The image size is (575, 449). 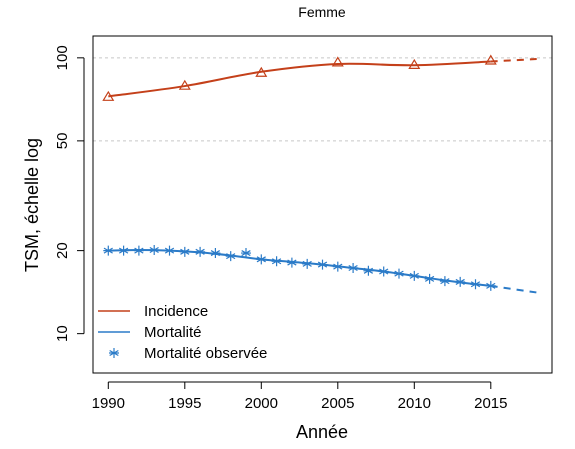 I want to click on x-tick-label-2000: 2000, so click(x=261, y=403).